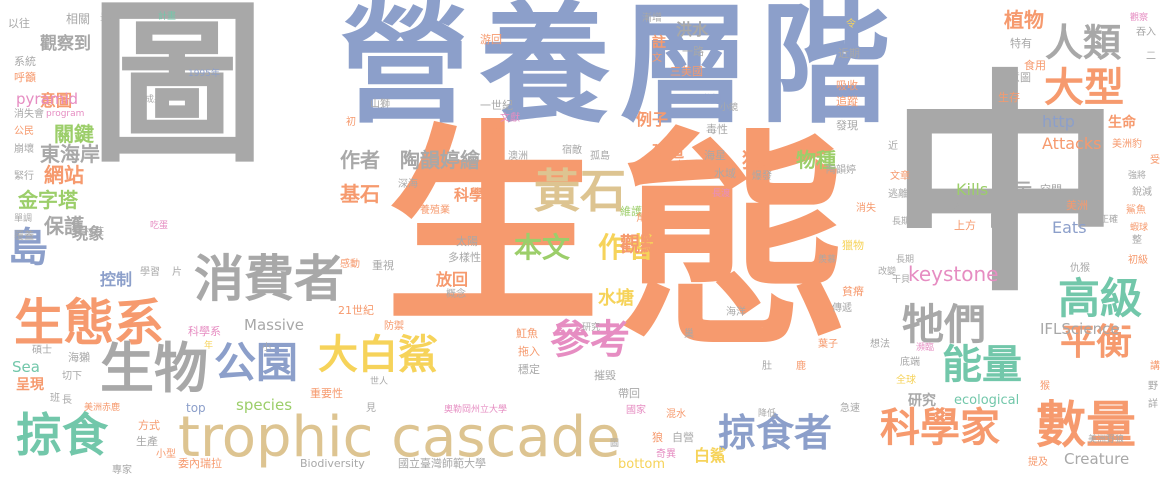  What do you see at coordinates (925, 348) in the screenshot?
I see `word-binlin: 瀕臨` at bounding box center [925, 348].